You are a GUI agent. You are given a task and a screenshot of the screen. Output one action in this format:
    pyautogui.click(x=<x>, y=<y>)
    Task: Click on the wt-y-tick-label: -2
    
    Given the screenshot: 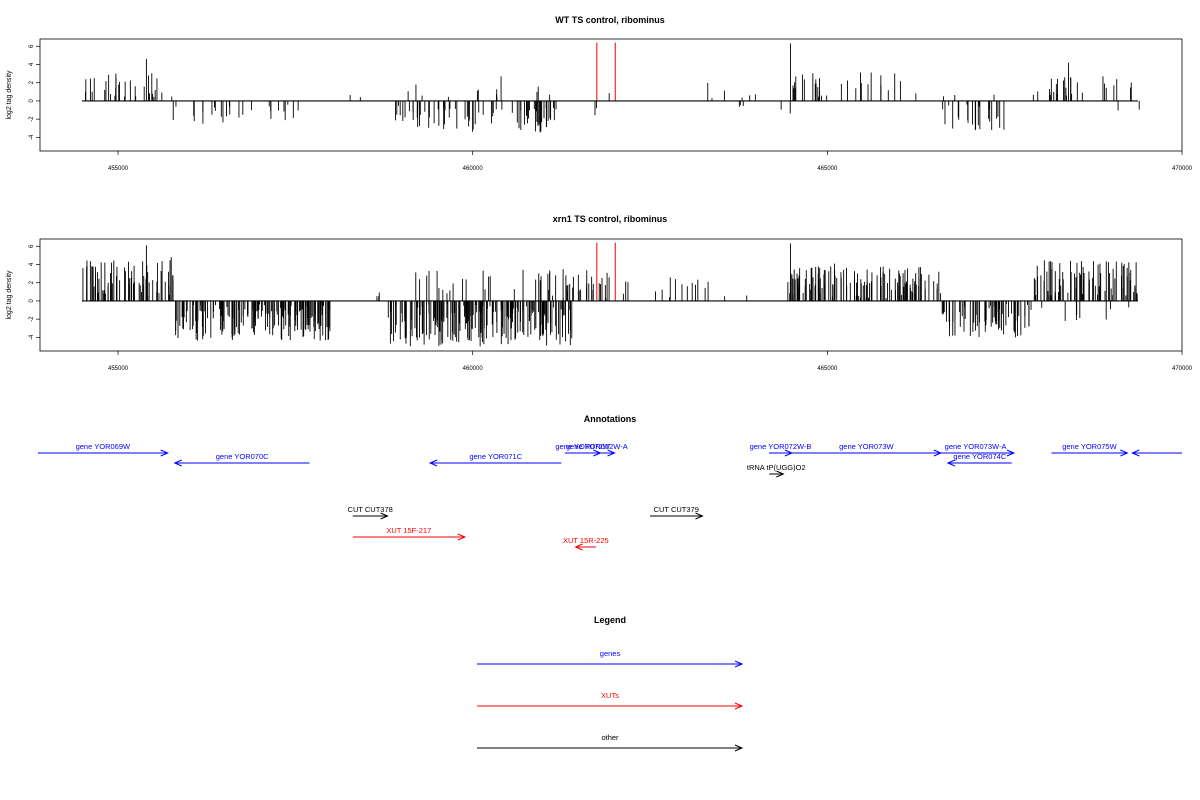 What is the action you would take?
    pyautogui.click(x=32, y=119)
    